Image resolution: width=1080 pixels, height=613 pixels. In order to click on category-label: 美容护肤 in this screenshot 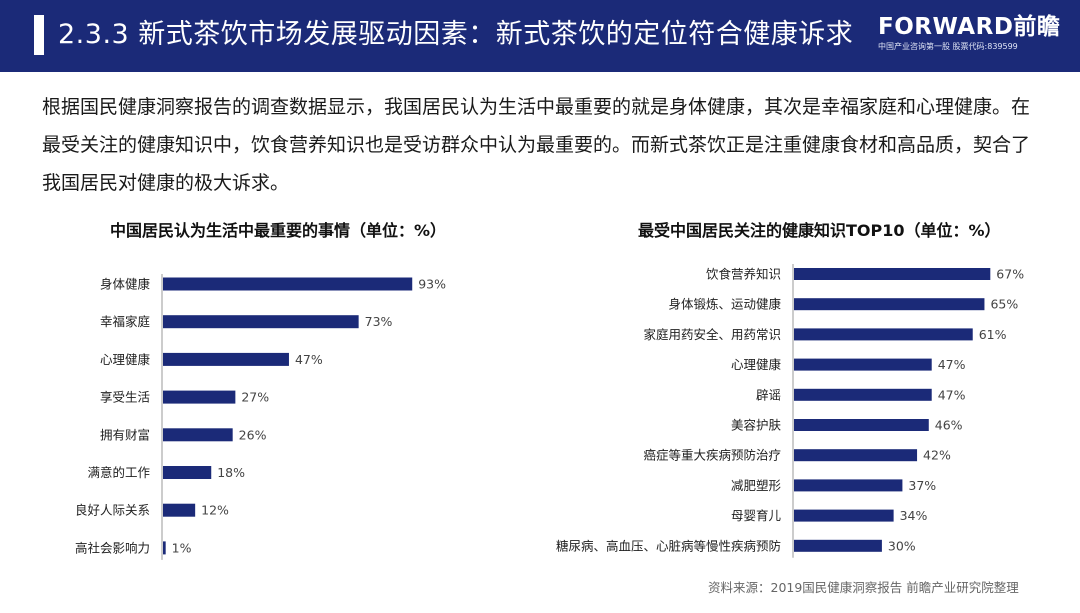, I will do `click(756, 425)`.